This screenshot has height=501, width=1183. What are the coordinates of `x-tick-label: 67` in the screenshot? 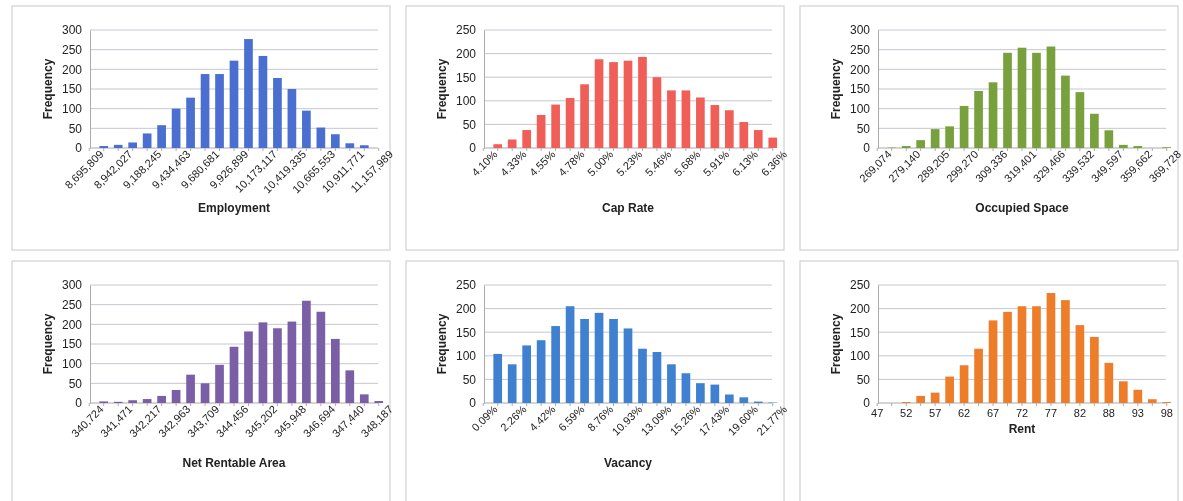 It's located at (993, 412).